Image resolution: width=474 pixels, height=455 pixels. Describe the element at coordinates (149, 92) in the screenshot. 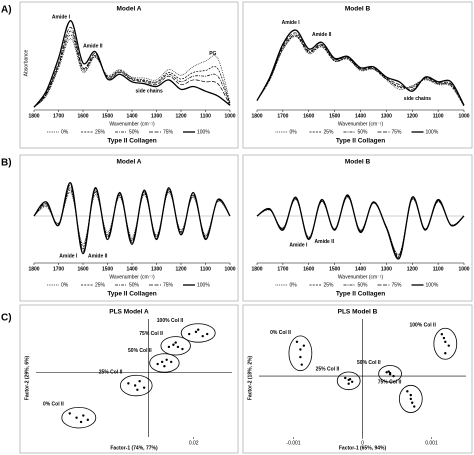

I see `annotation: side chains` at that location.